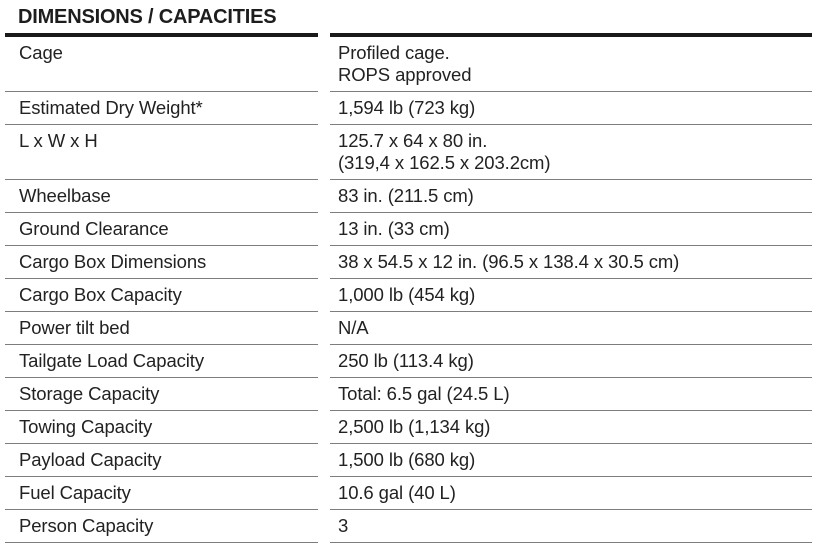 The height and width of the screenshot is (556, 825). What do you see at coordinates (161, 196) in the screenshot?
I see `spec-label: Wheelbase` at bounding box center [161, 196].